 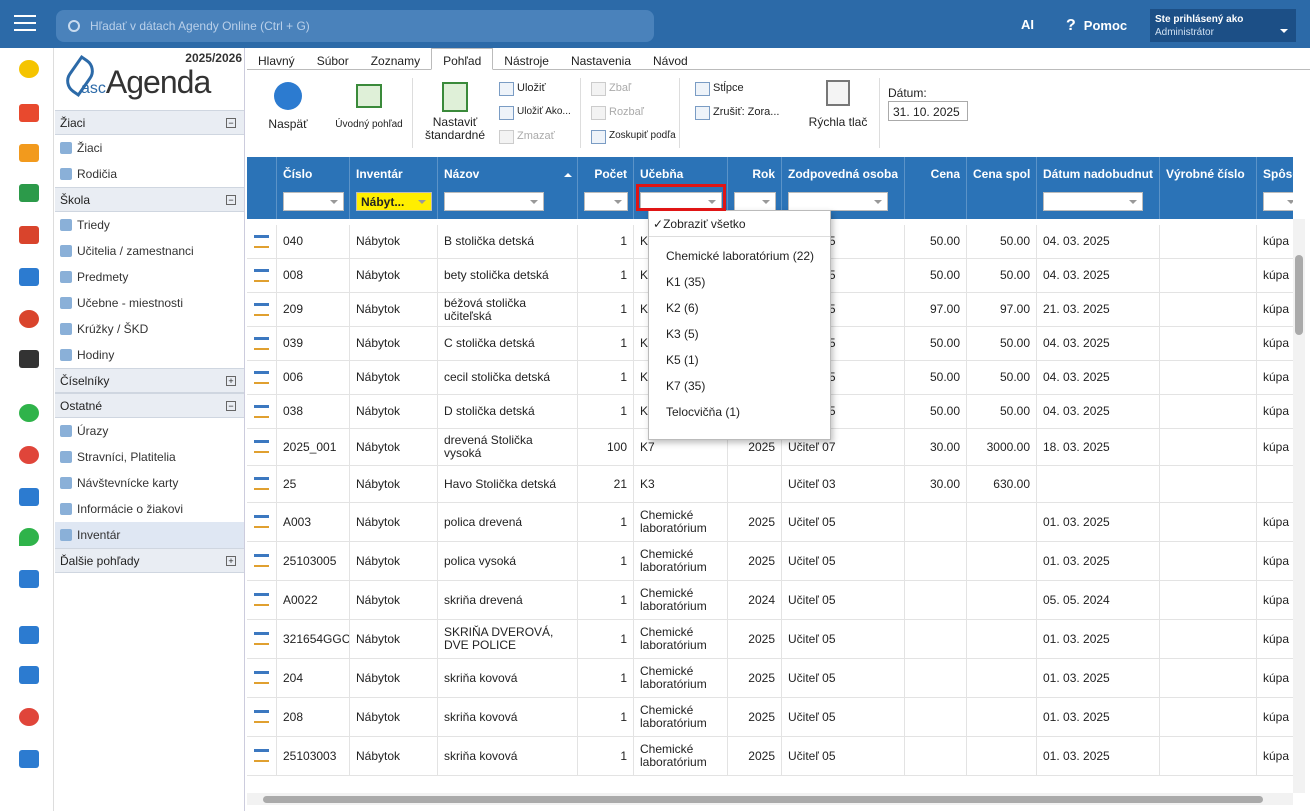 I want to click on expand-button: Rozbaľ, so click(x=616, y=113).